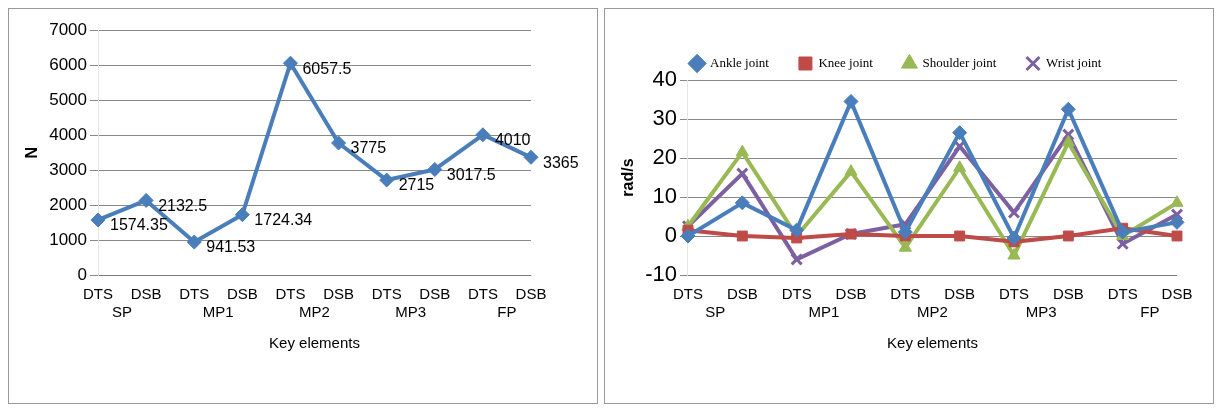 Image resolution: width=1222 pixels, height=414 pixels. What do you see at coordinates (368, 148) in the screenshot?
I see `data-label: 3775` at bounding box center [368, 148].